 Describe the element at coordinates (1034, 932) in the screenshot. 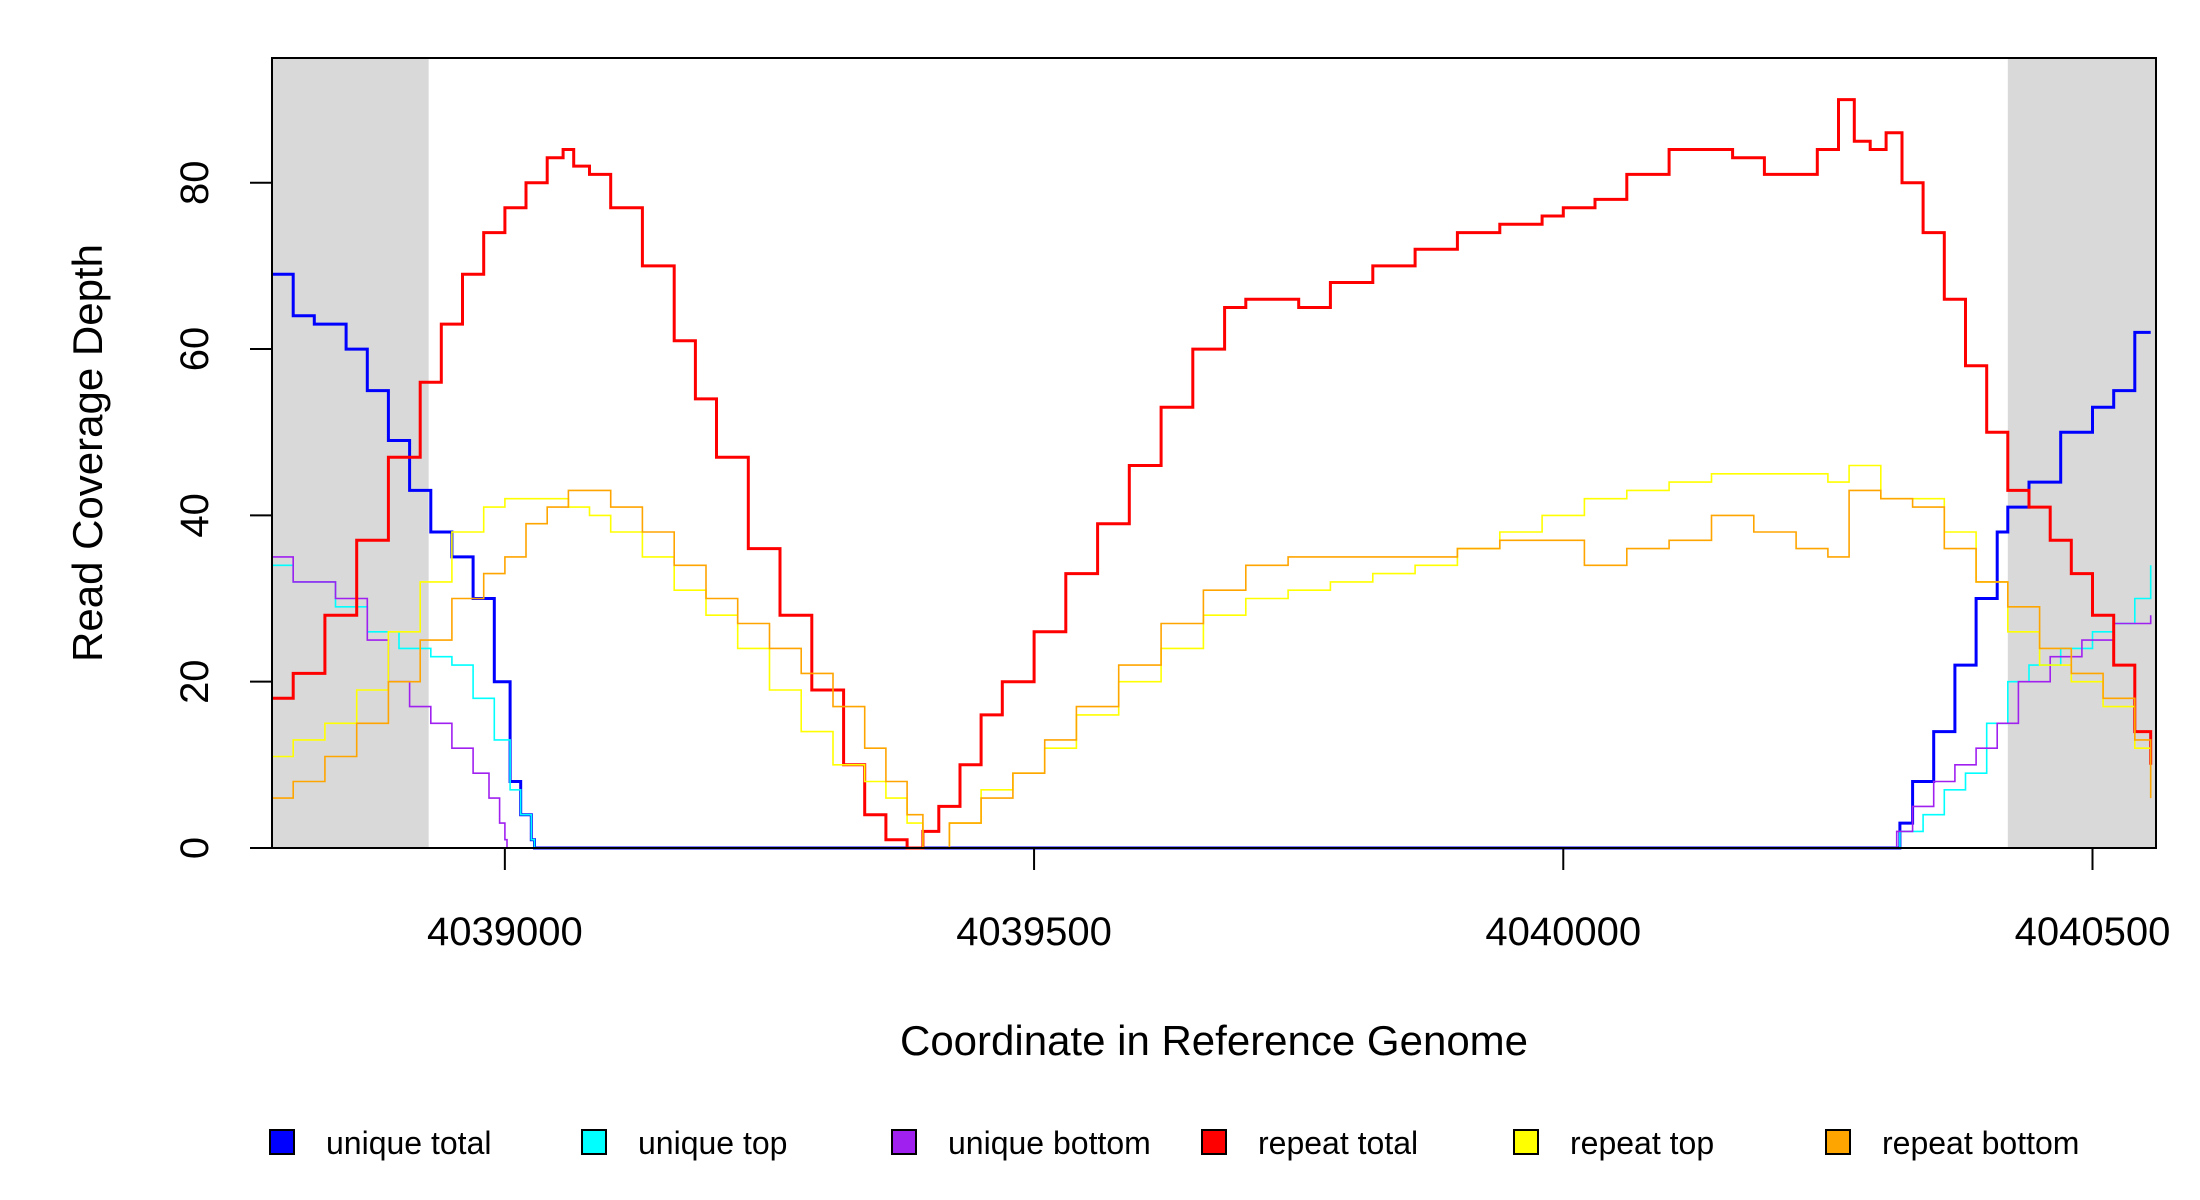

I see `x-tick-label: 4039500` at that location.